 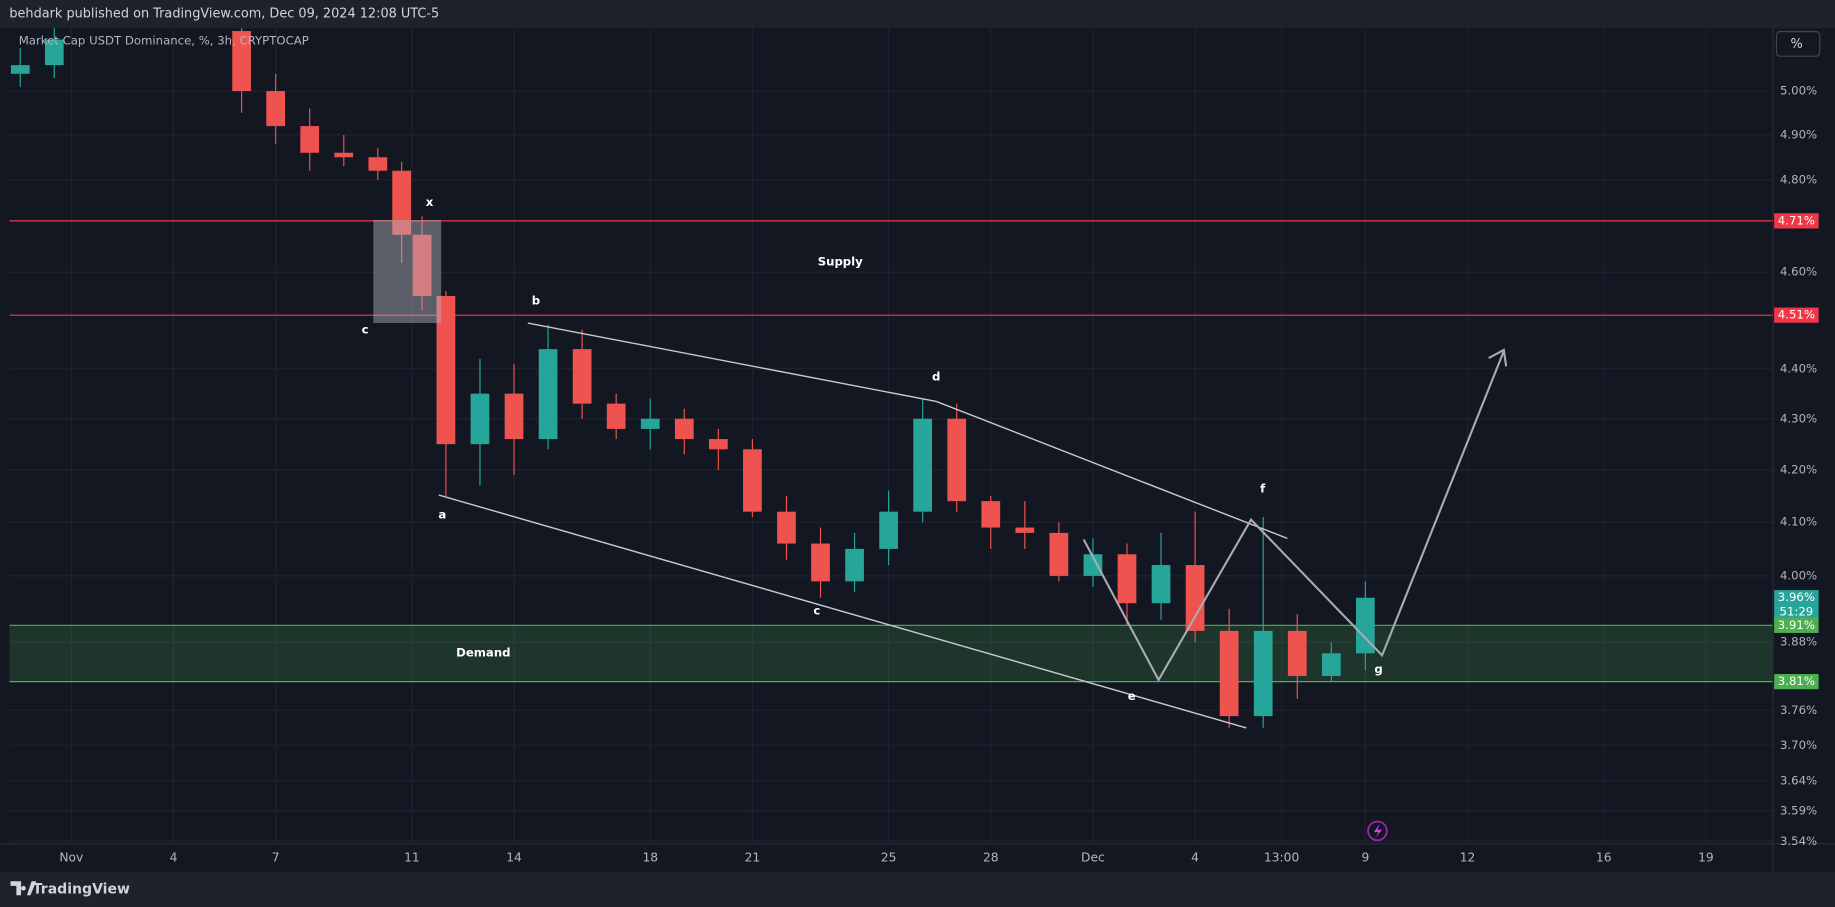 What do you see at coordinates (71, 857) in the screenshot?
I see `x-tick-label: Nov` at bounding box center [71, 857].